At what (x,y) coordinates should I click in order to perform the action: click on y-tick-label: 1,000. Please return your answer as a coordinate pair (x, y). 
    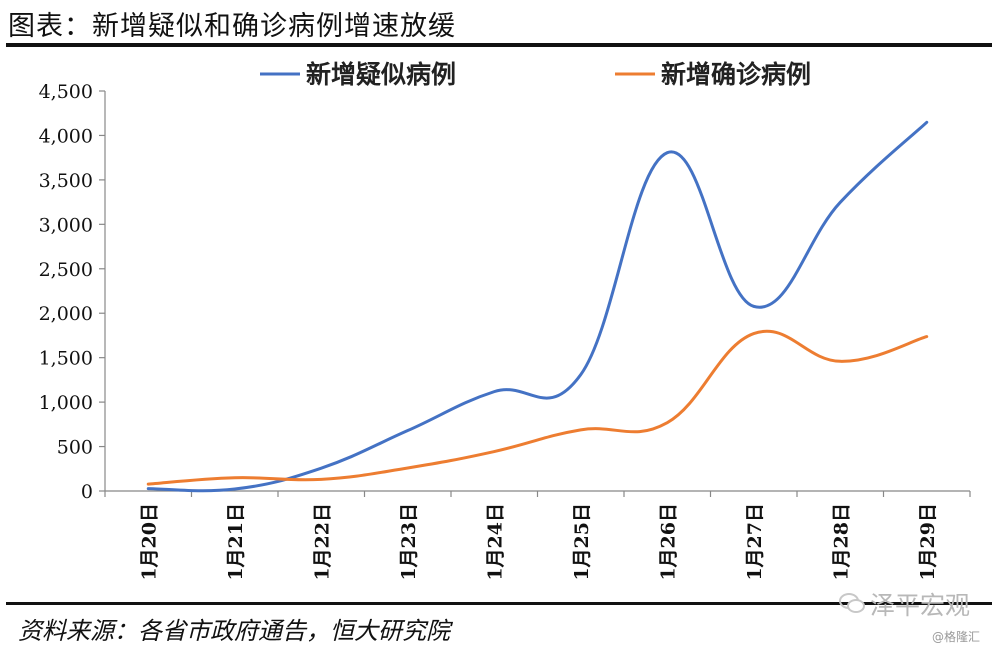
    Looking at the image, I should click on (66, 403).